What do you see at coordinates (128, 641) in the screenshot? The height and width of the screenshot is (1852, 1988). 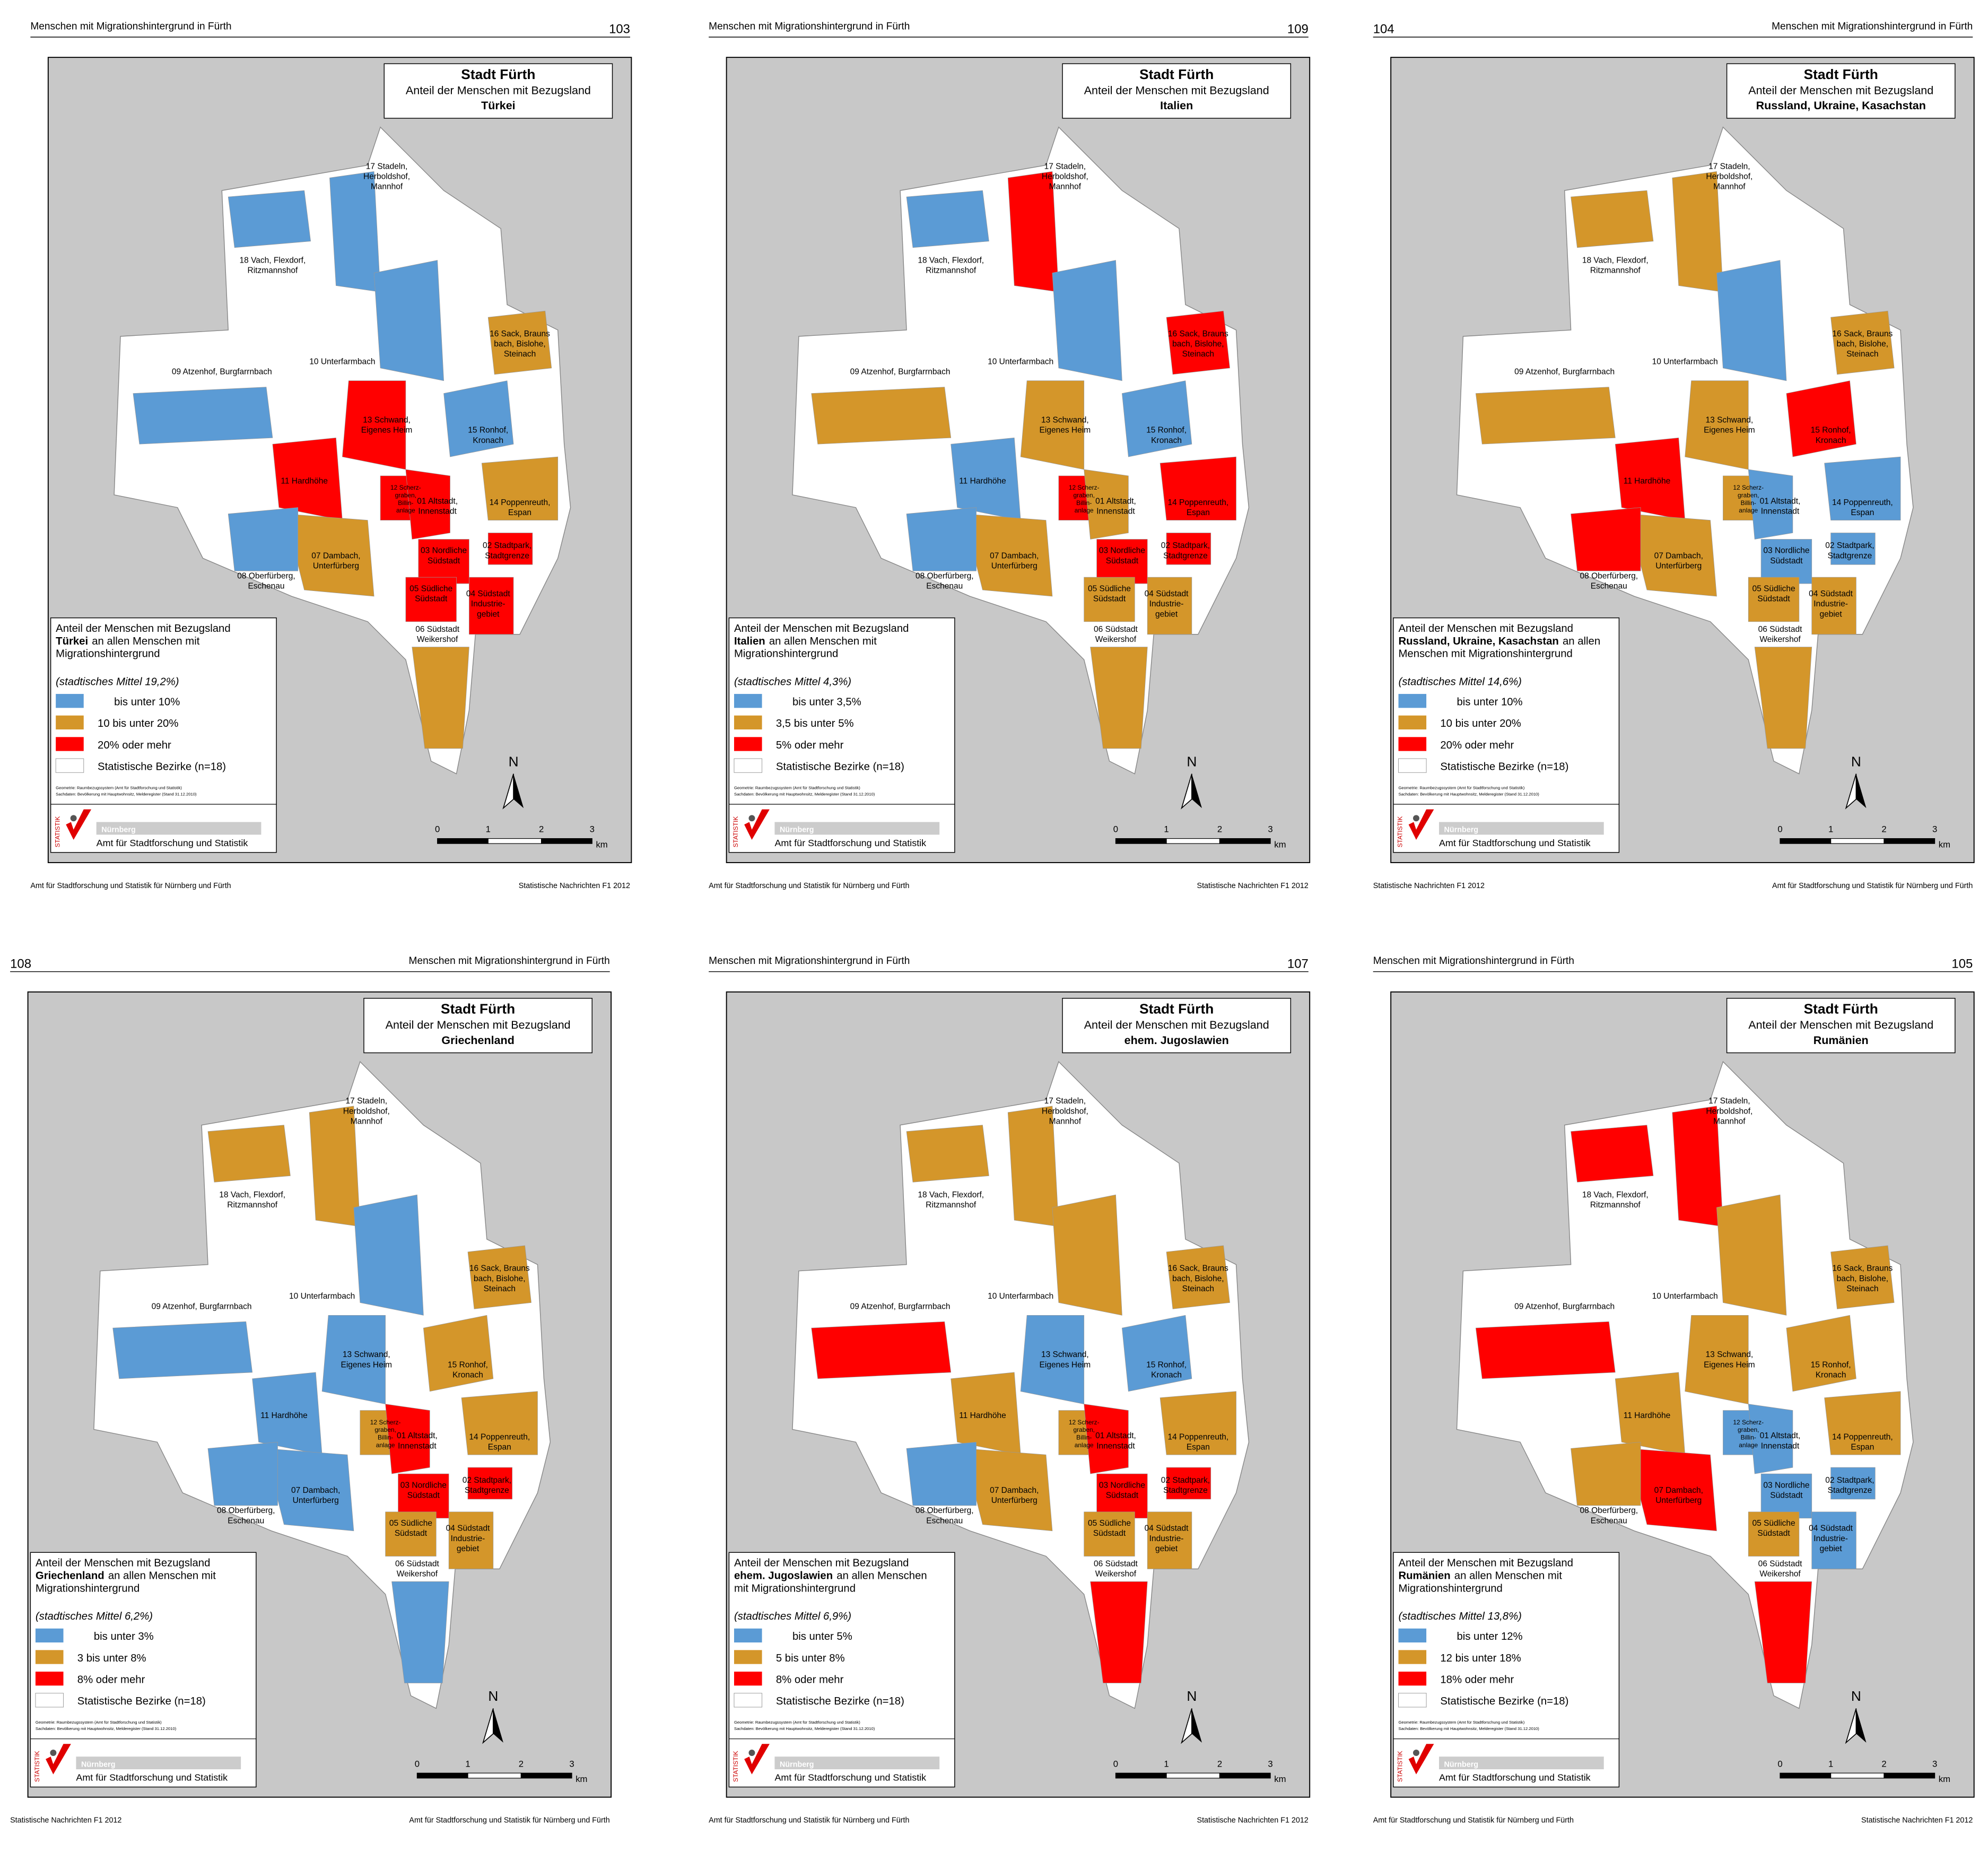 I see `legend-heading: Türkei an allen Menschen mit` at bounding box center [128, 641].